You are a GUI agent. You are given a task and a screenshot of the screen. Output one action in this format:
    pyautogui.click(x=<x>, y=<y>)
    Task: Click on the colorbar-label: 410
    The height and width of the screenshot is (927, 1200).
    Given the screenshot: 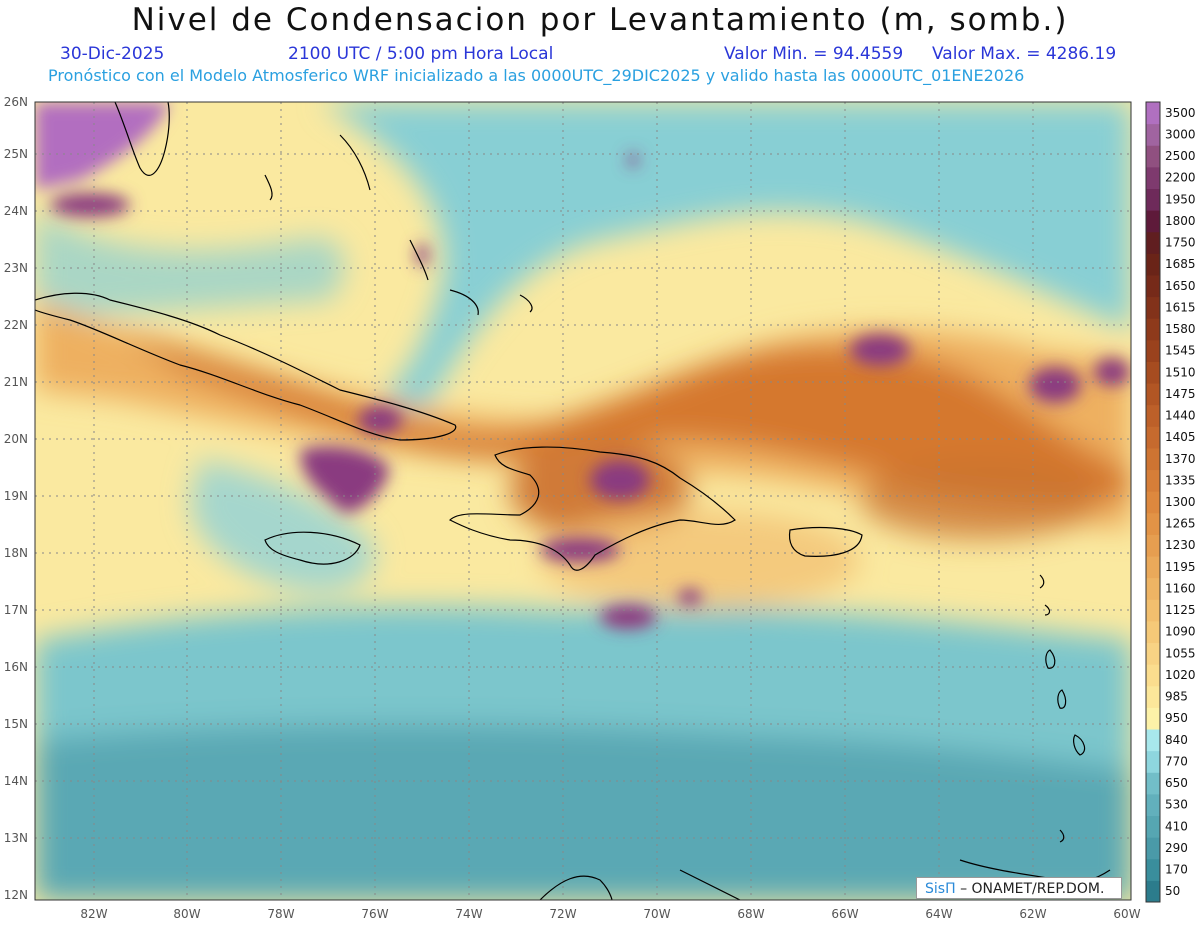 What is the action you would take?
    pyautogui.click(x=1176, y=826)
    